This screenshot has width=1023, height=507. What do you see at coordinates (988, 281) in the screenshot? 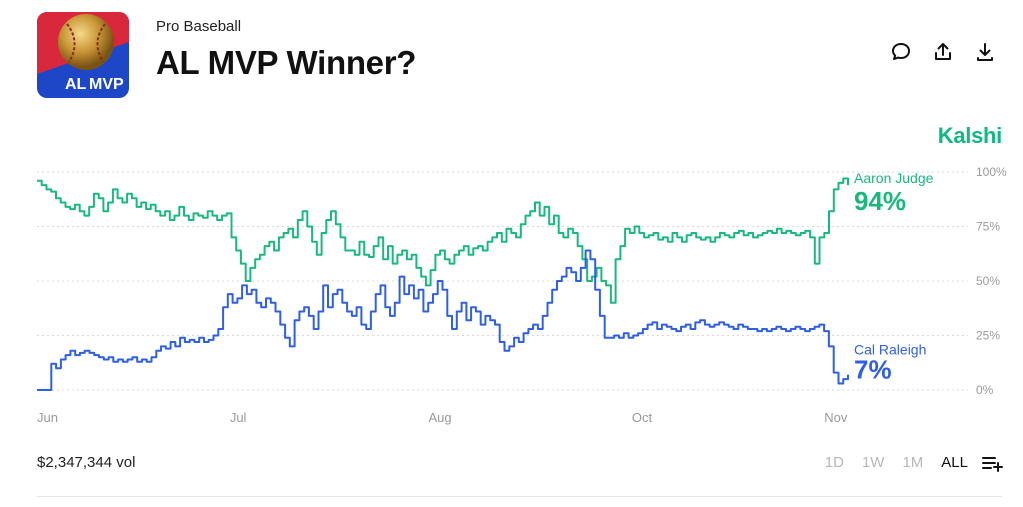
I see `y-tick-label: 50%` at bounding box center [988, 281].